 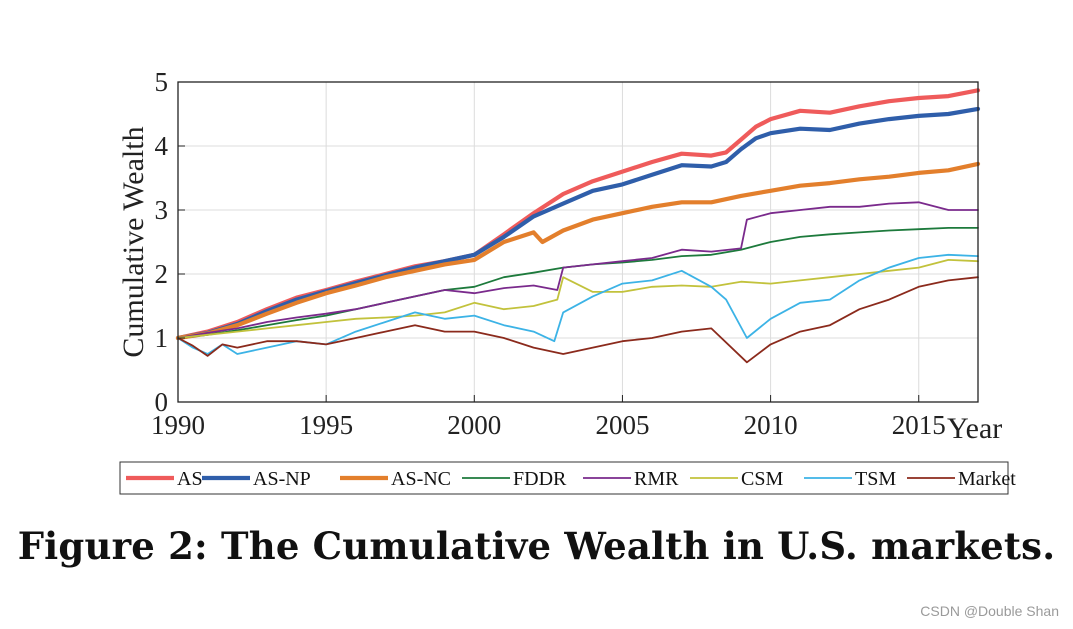 I want to click on x-axis-label: Year, so click(x=974, y=428).